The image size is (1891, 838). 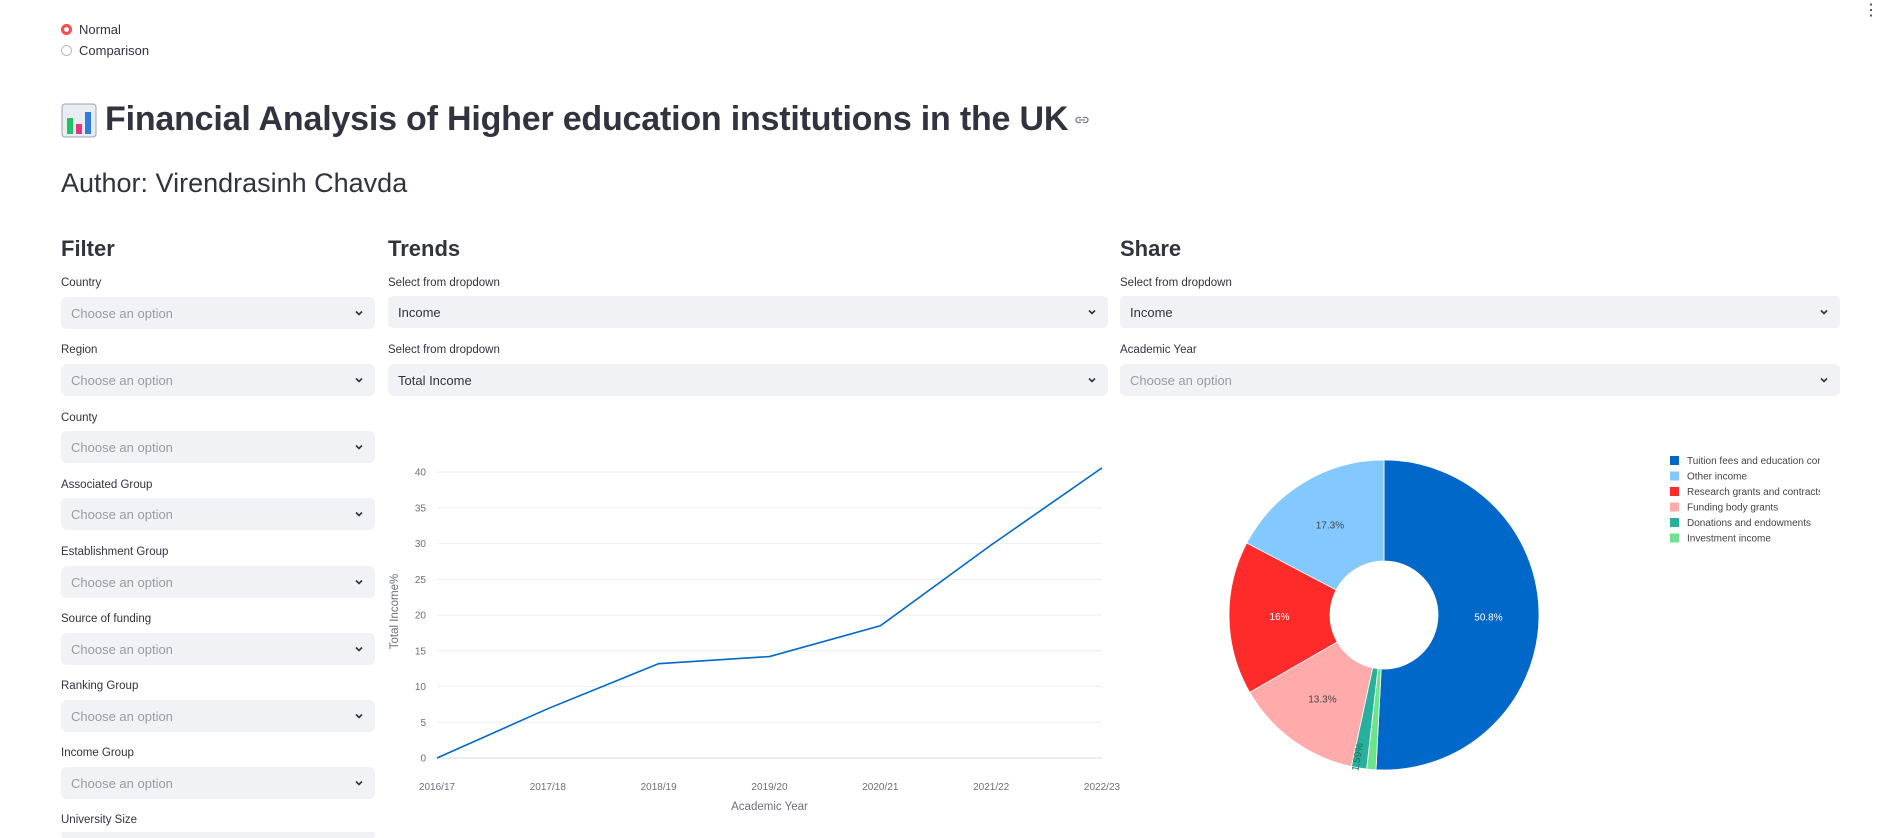 I want to click on ranking-group-select: Choose an option, so click(x=218, y=716).